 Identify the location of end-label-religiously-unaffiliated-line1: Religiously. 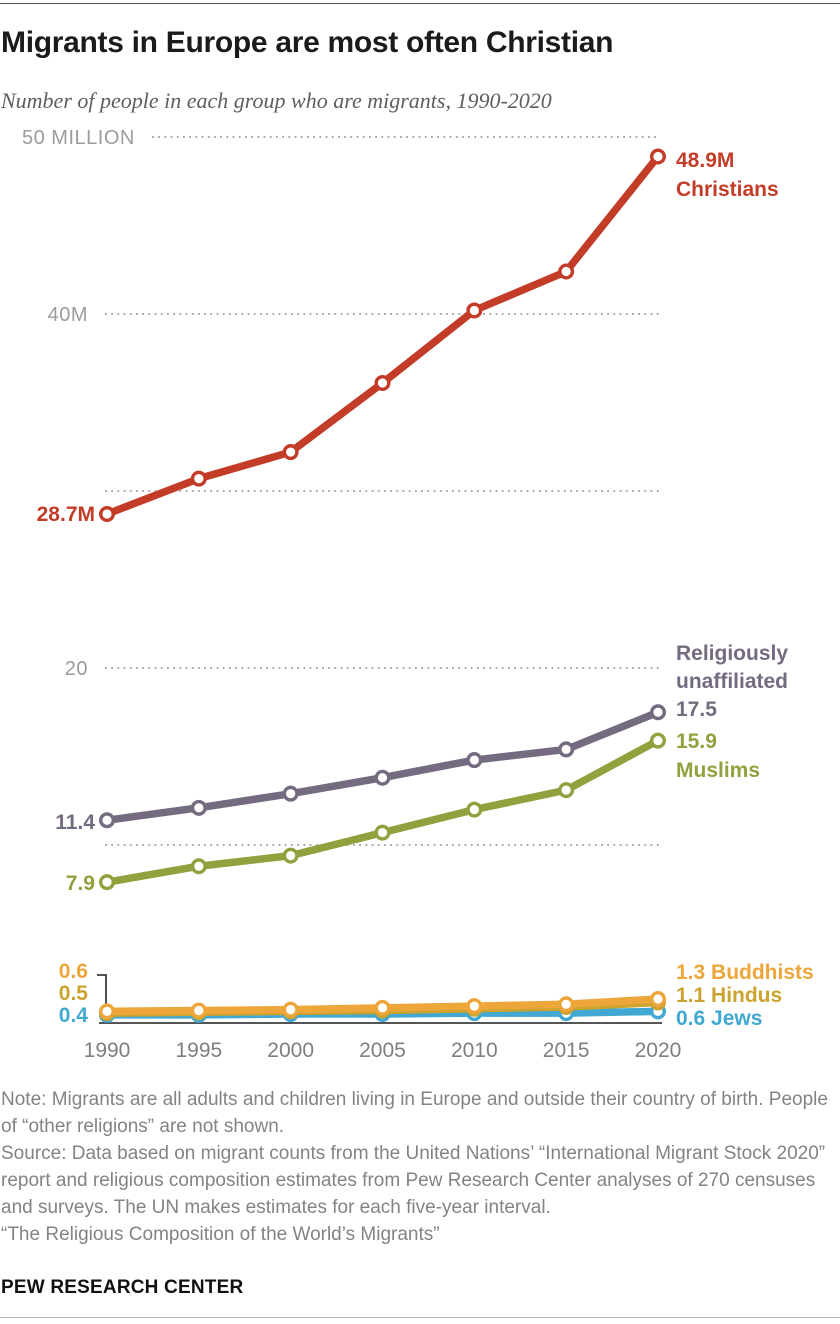
(732, 653).